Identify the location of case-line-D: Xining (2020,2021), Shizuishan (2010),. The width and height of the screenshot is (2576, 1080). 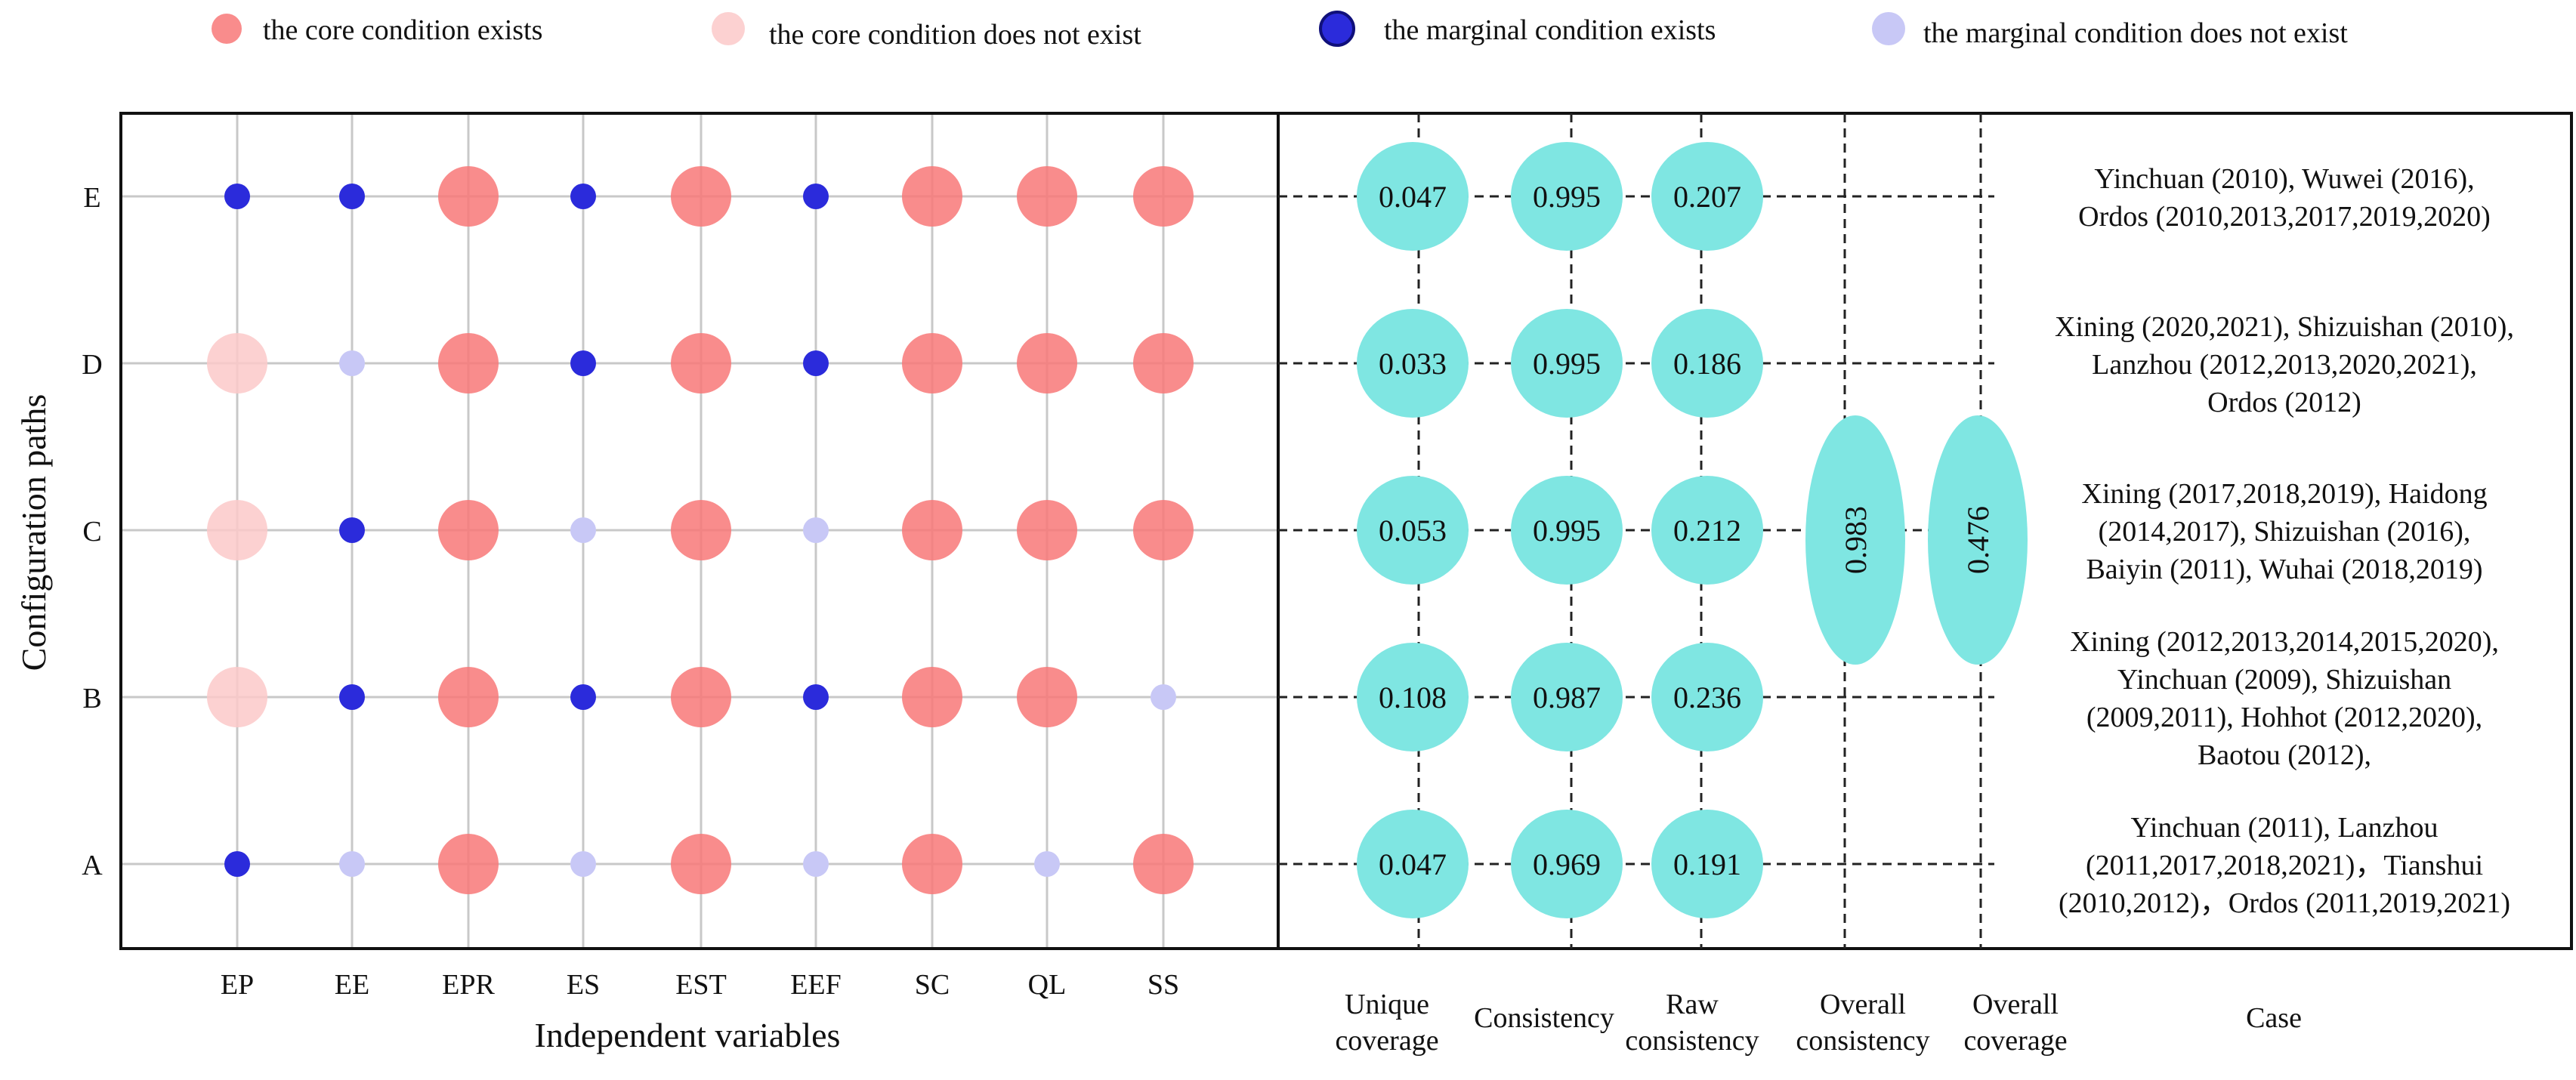
(2284, 327).